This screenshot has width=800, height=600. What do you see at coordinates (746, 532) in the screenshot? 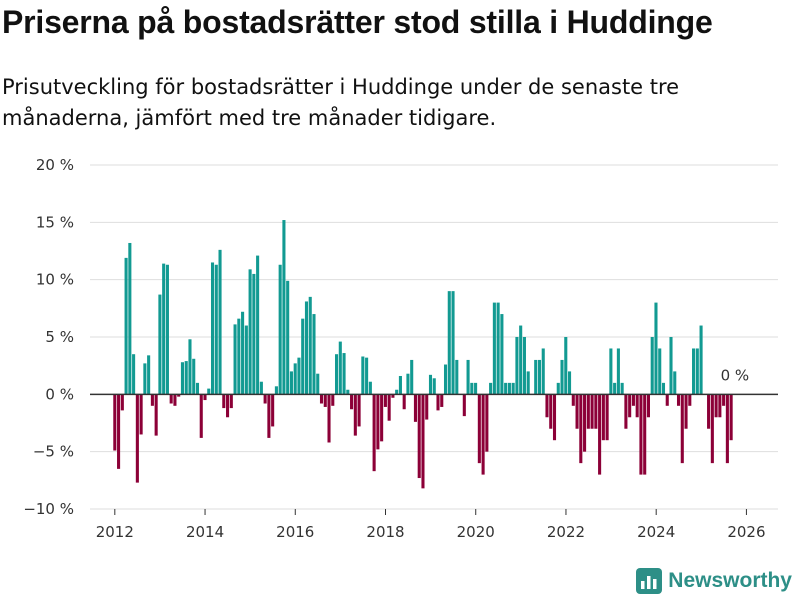
I see `x-tick-label: 2026` at bounding box center [746, 532].